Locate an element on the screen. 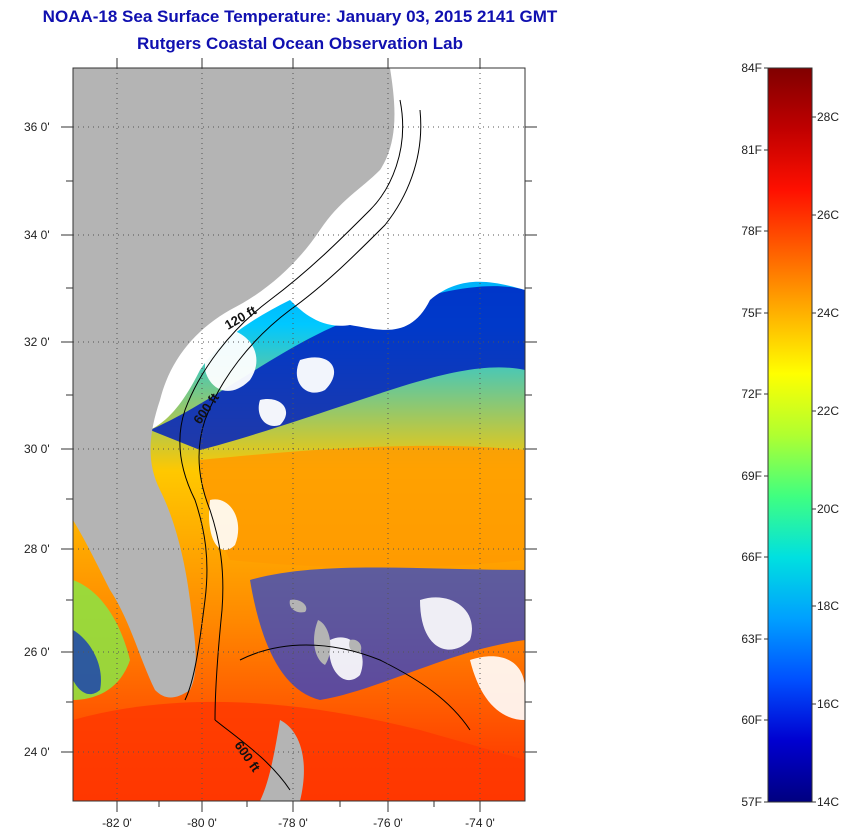 Image resolution: width=849 pixels, height=832 pixels. cold-band-north is located at coordinates (337, 368).